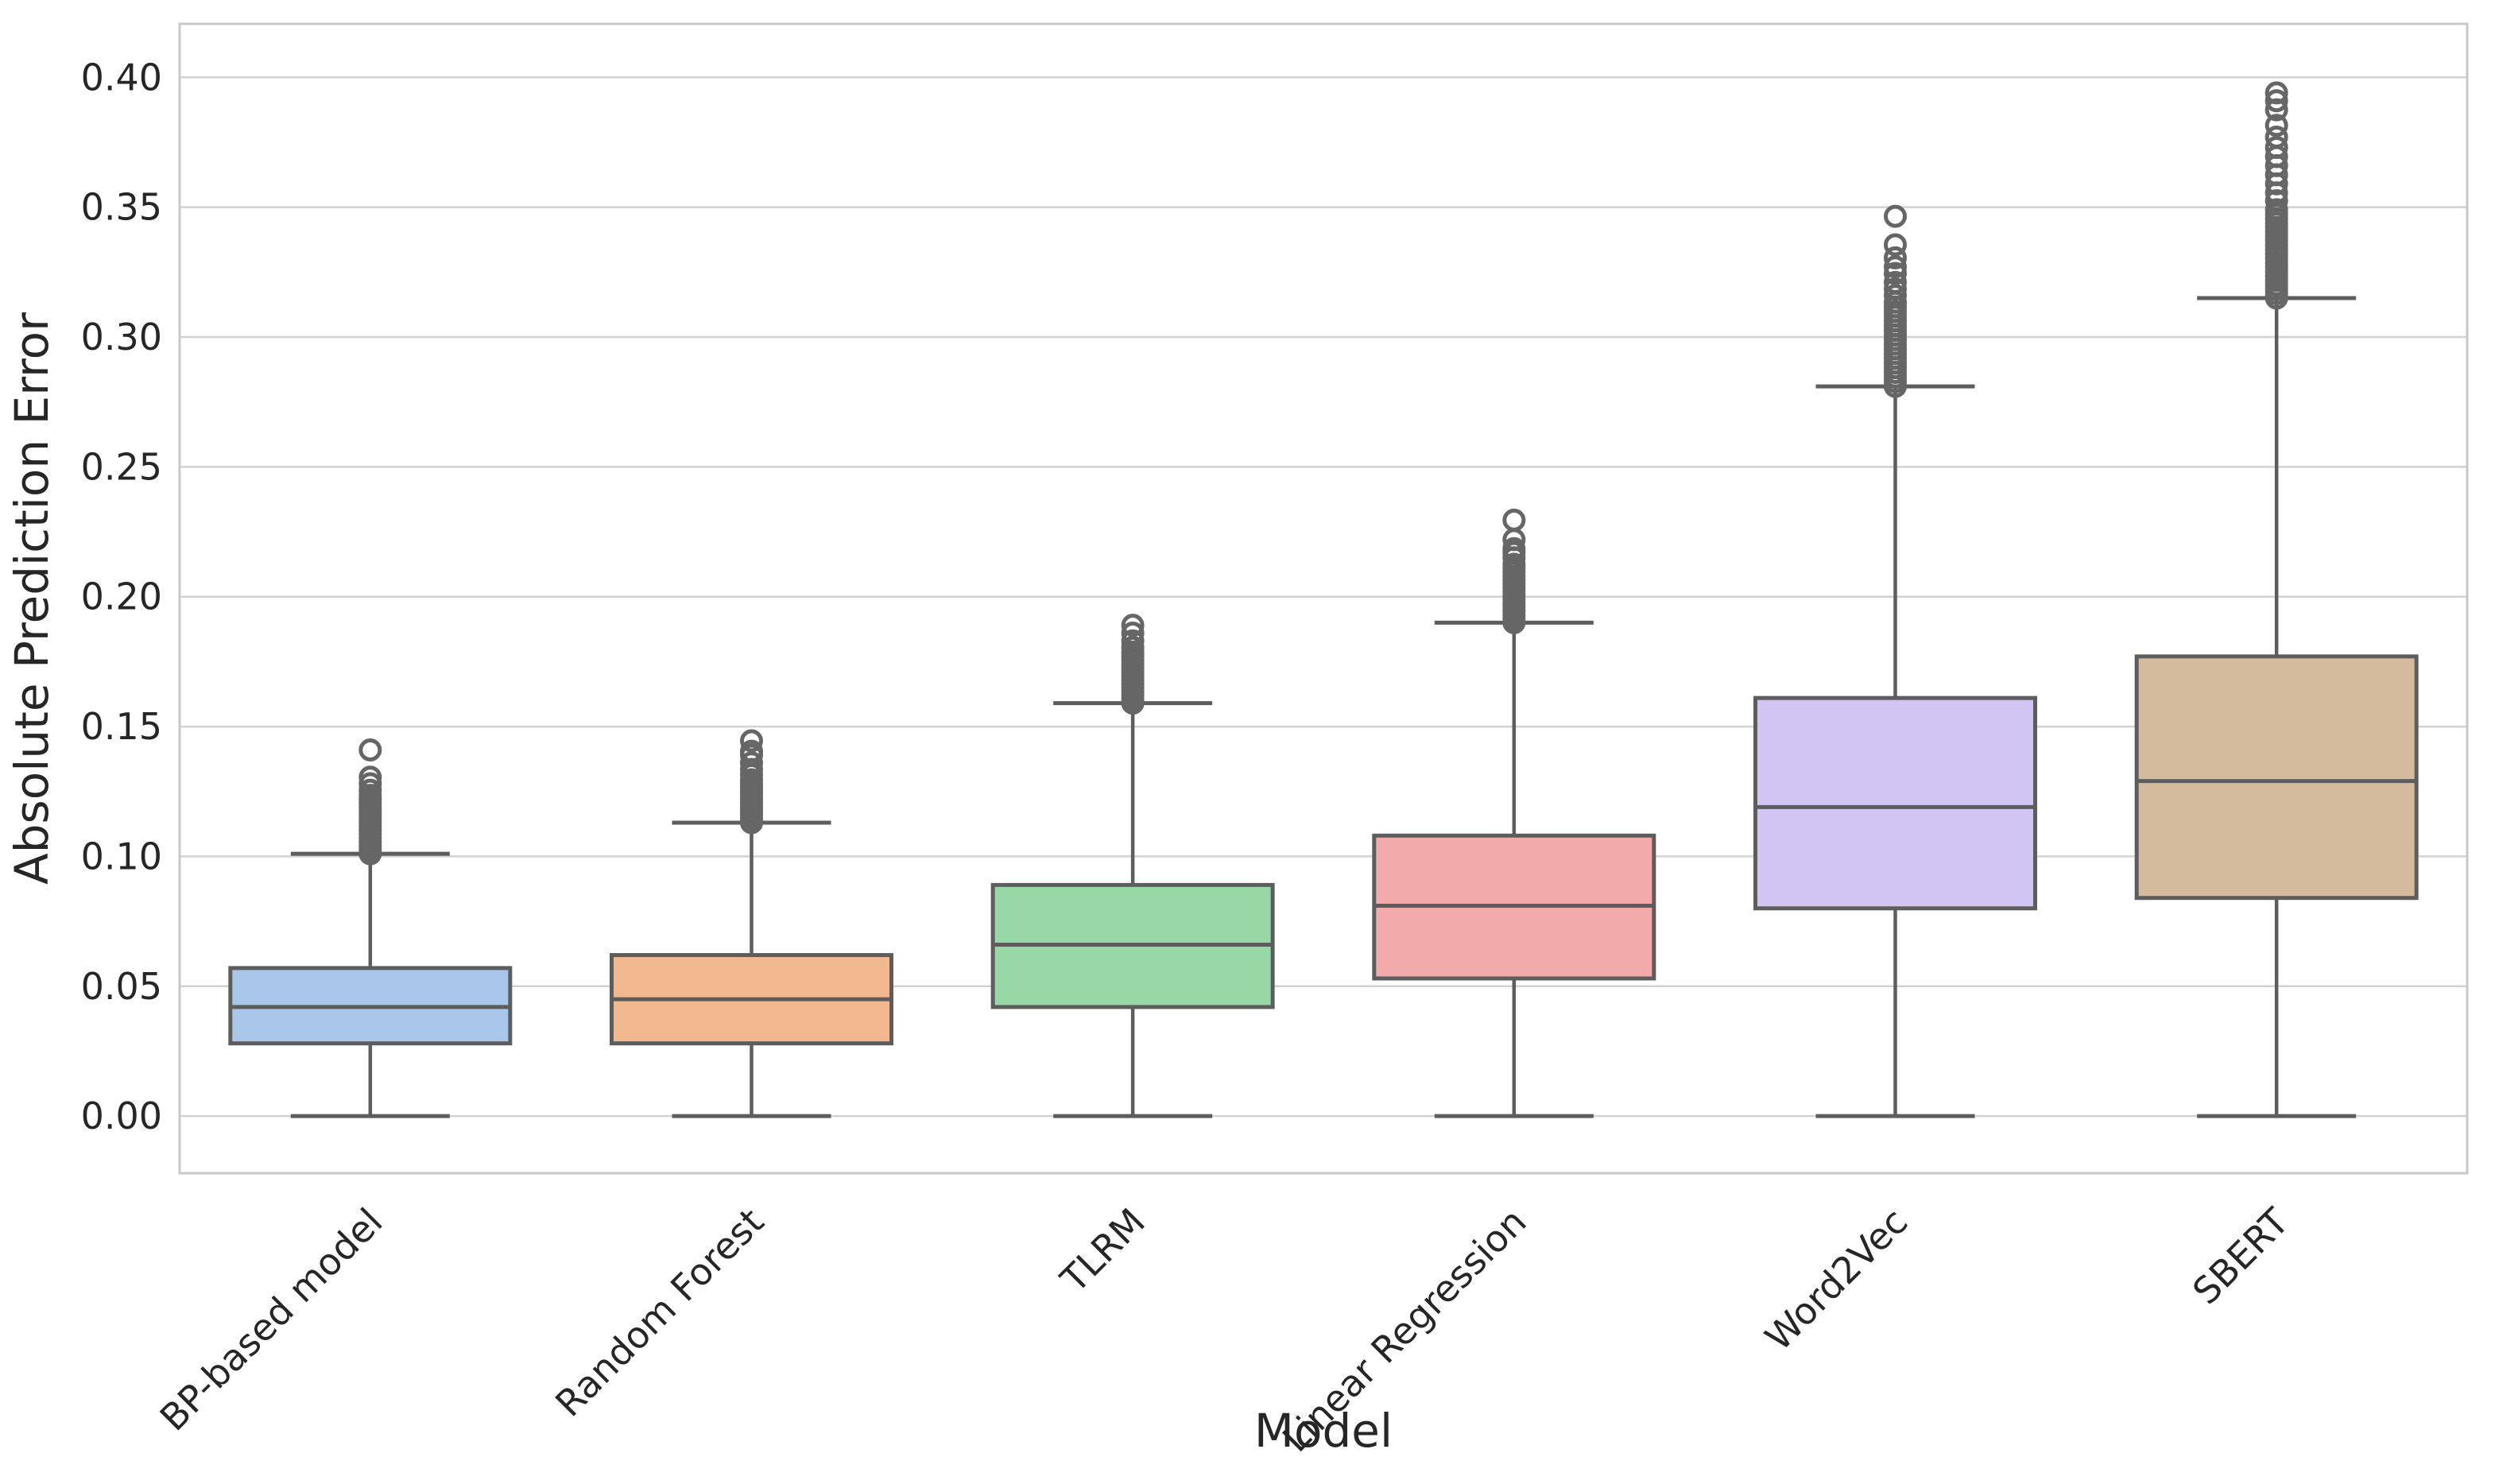 The height and width of the screenshot is (1484, 2495). Describe the element at coordinates (121, 208) in the screenshot. I see `y-tick-label: 0.35` at that location.